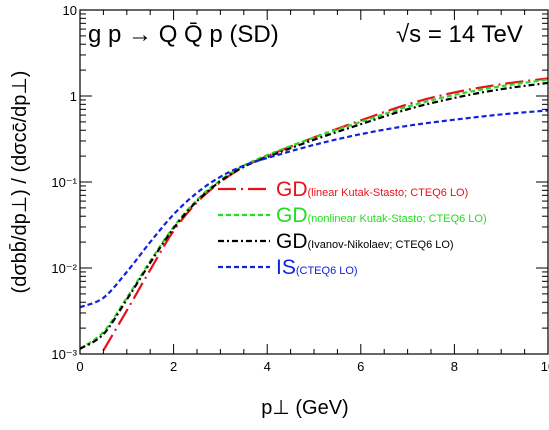 This screenshot has width=549, height=430. Describe the element at coordinates (454, 366) in the screenshot. I see `x-tick-label: 8` at that location.